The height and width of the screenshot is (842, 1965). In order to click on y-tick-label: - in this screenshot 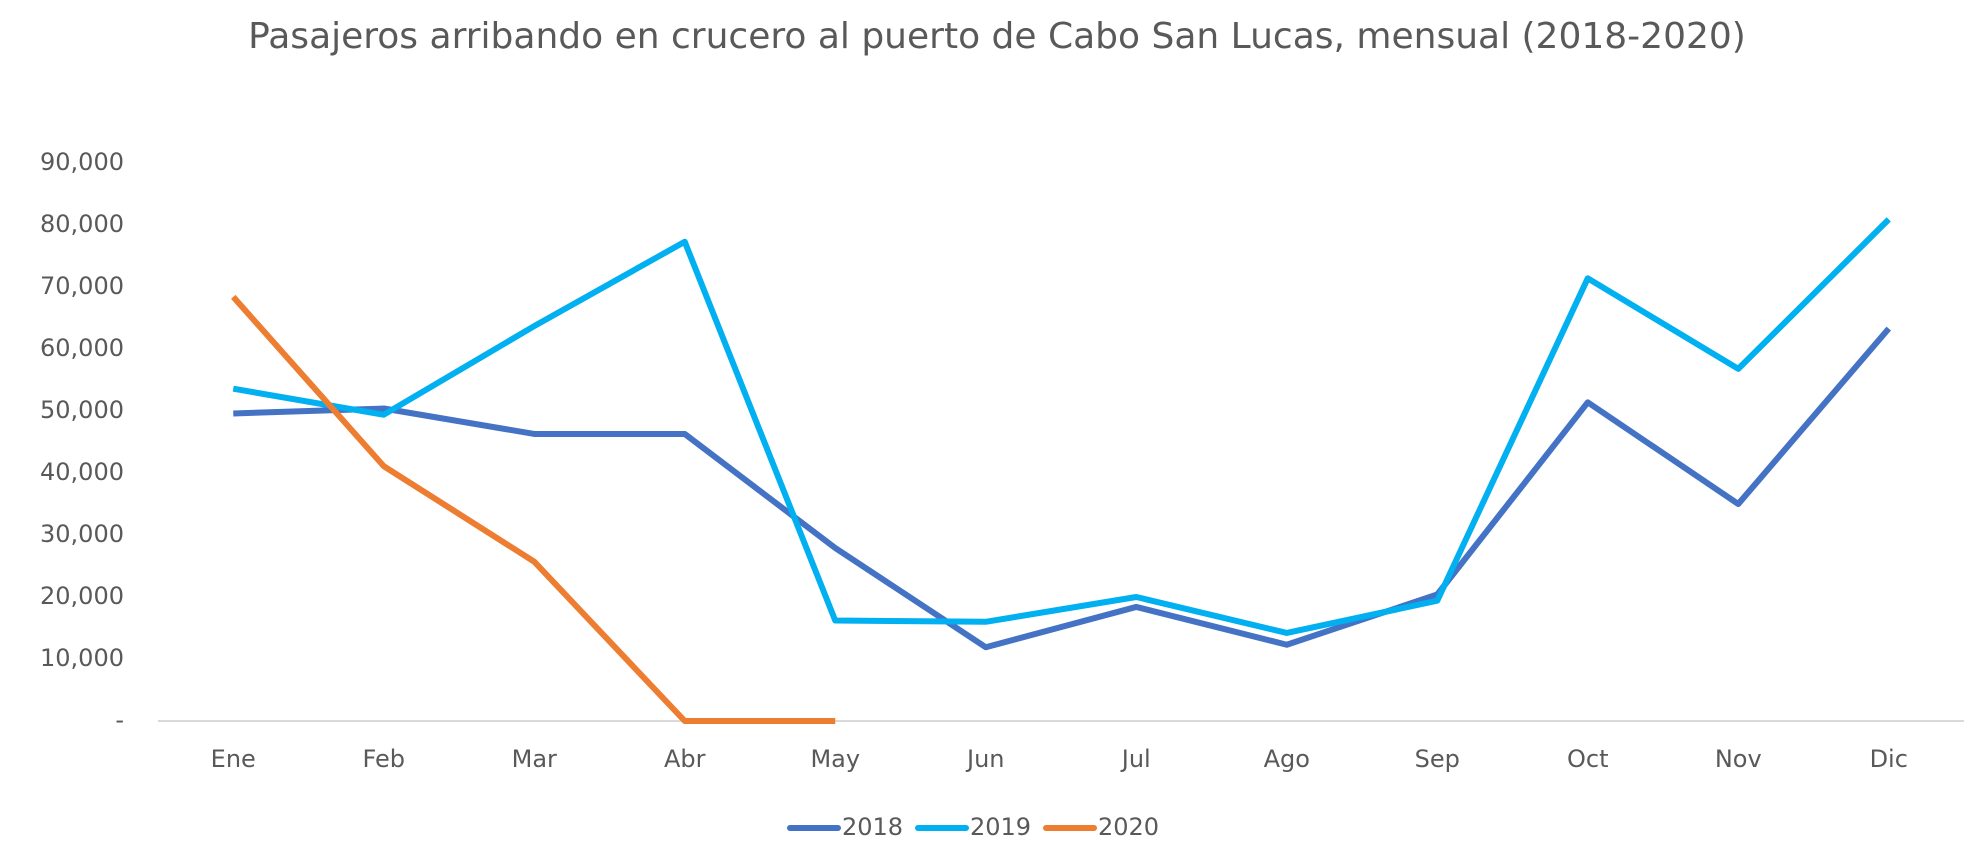, I will do `click(119, 720)`.